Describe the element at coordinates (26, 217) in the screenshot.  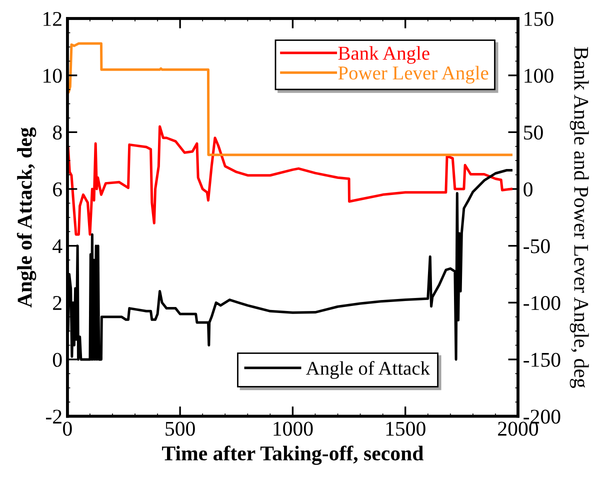
I see `y-axis-title: Angle of Attack, deg` at that location.